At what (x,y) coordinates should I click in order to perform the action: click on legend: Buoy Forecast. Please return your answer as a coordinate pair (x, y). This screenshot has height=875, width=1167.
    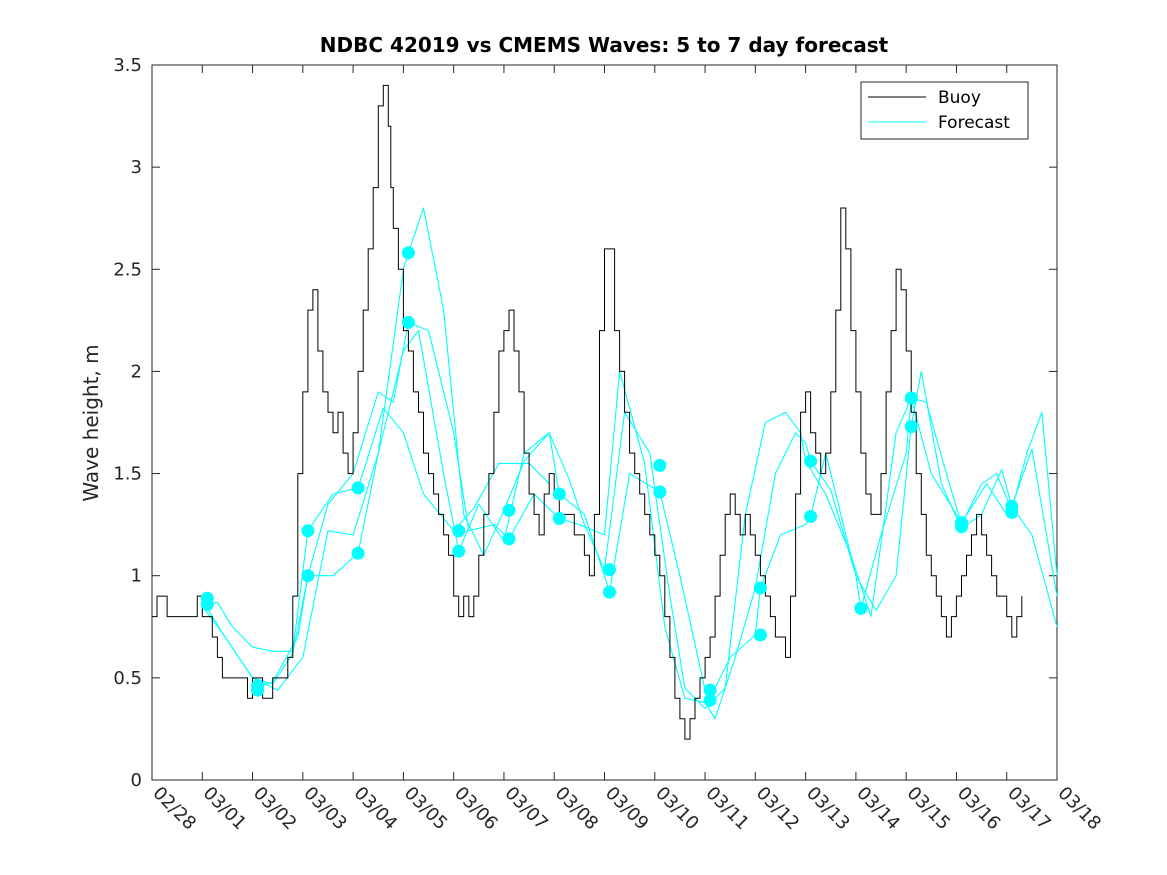
    Looking at the image, I should click on (944, 110).